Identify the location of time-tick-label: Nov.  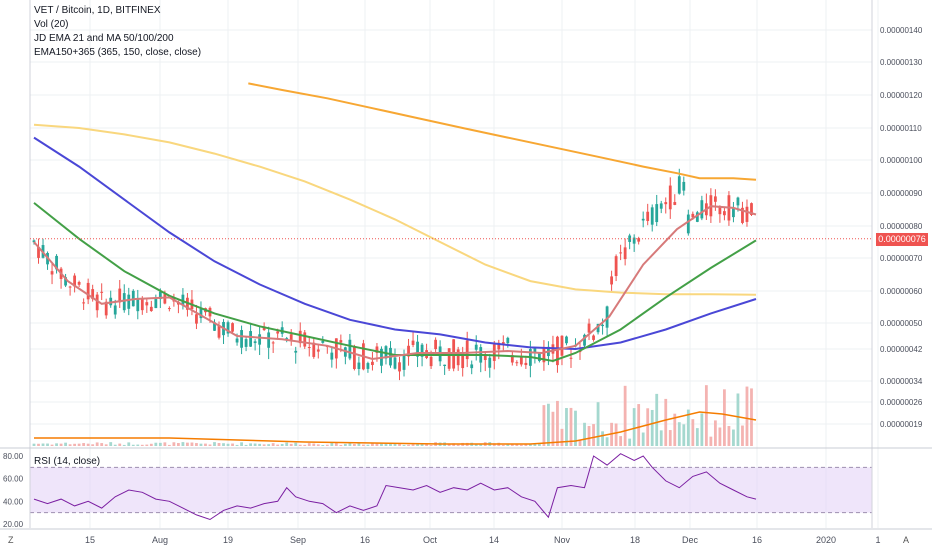
(562, 540).